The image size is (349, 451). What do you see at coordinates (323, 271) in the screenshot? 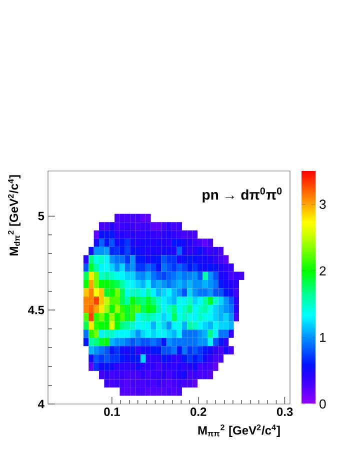
I see `color-bar-label: 2` at bounding box center [323, 271].